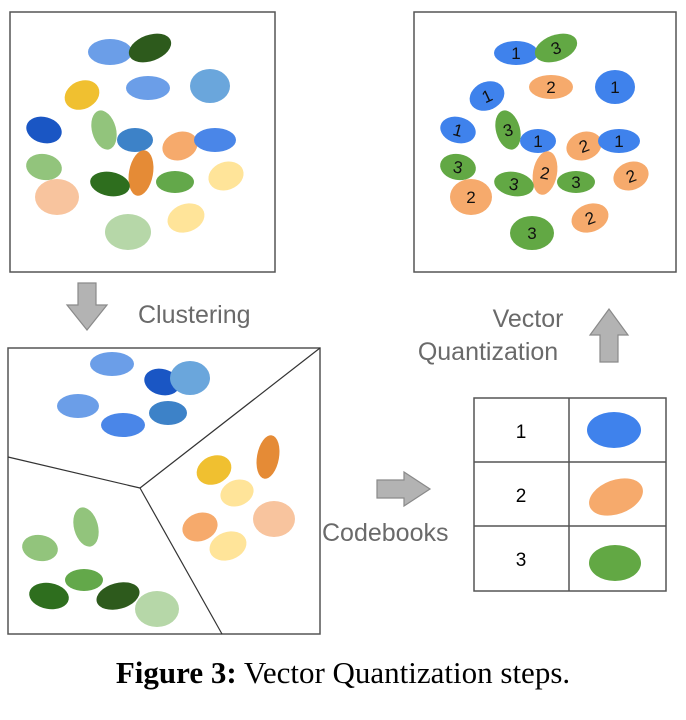 The height and width of the screenshot is (720, 686). What do you see at coordinates (194, 315) in the screenshot?
I see `clustering-label: Clustering` at bounding box center [194, 315].